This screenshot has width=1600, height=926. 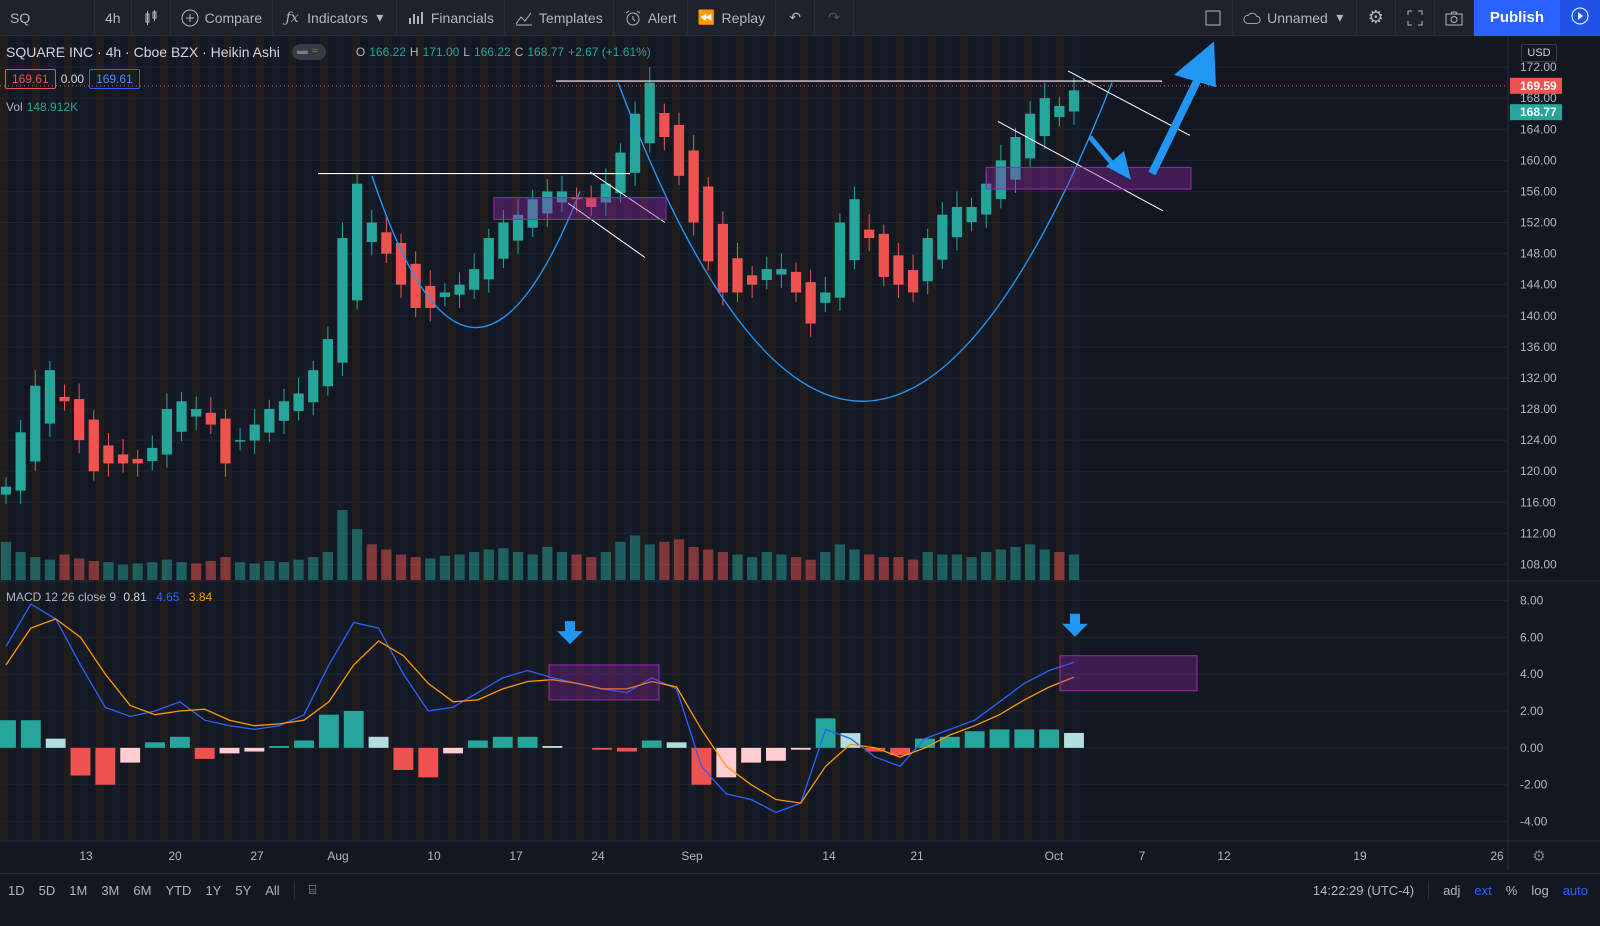 What do you see at coordinates (308, 52) in the screenshot?
I see `legend-toggle-pill: ▬ ≈` at bounding box center [308, 52].